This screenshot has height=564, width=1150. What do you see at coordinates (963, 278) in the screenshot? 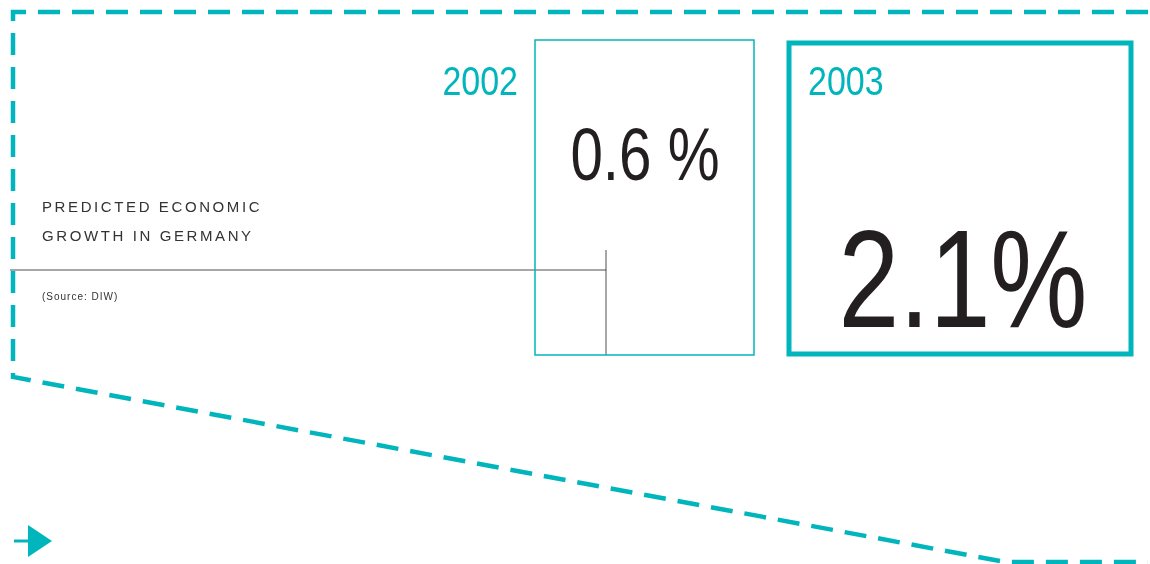
I see `data-label: 2.1%` at bounding box center [963, 278].